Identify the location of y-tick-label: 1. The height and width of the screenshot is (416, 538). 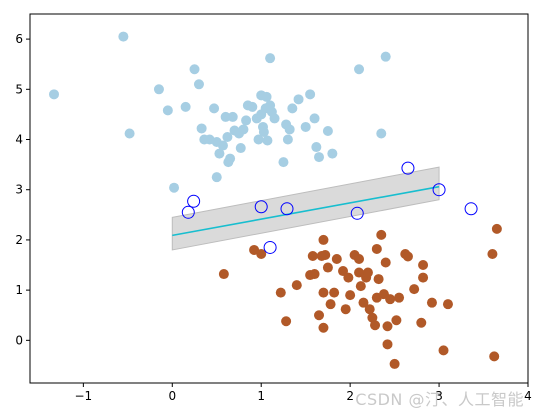
(19, 290).